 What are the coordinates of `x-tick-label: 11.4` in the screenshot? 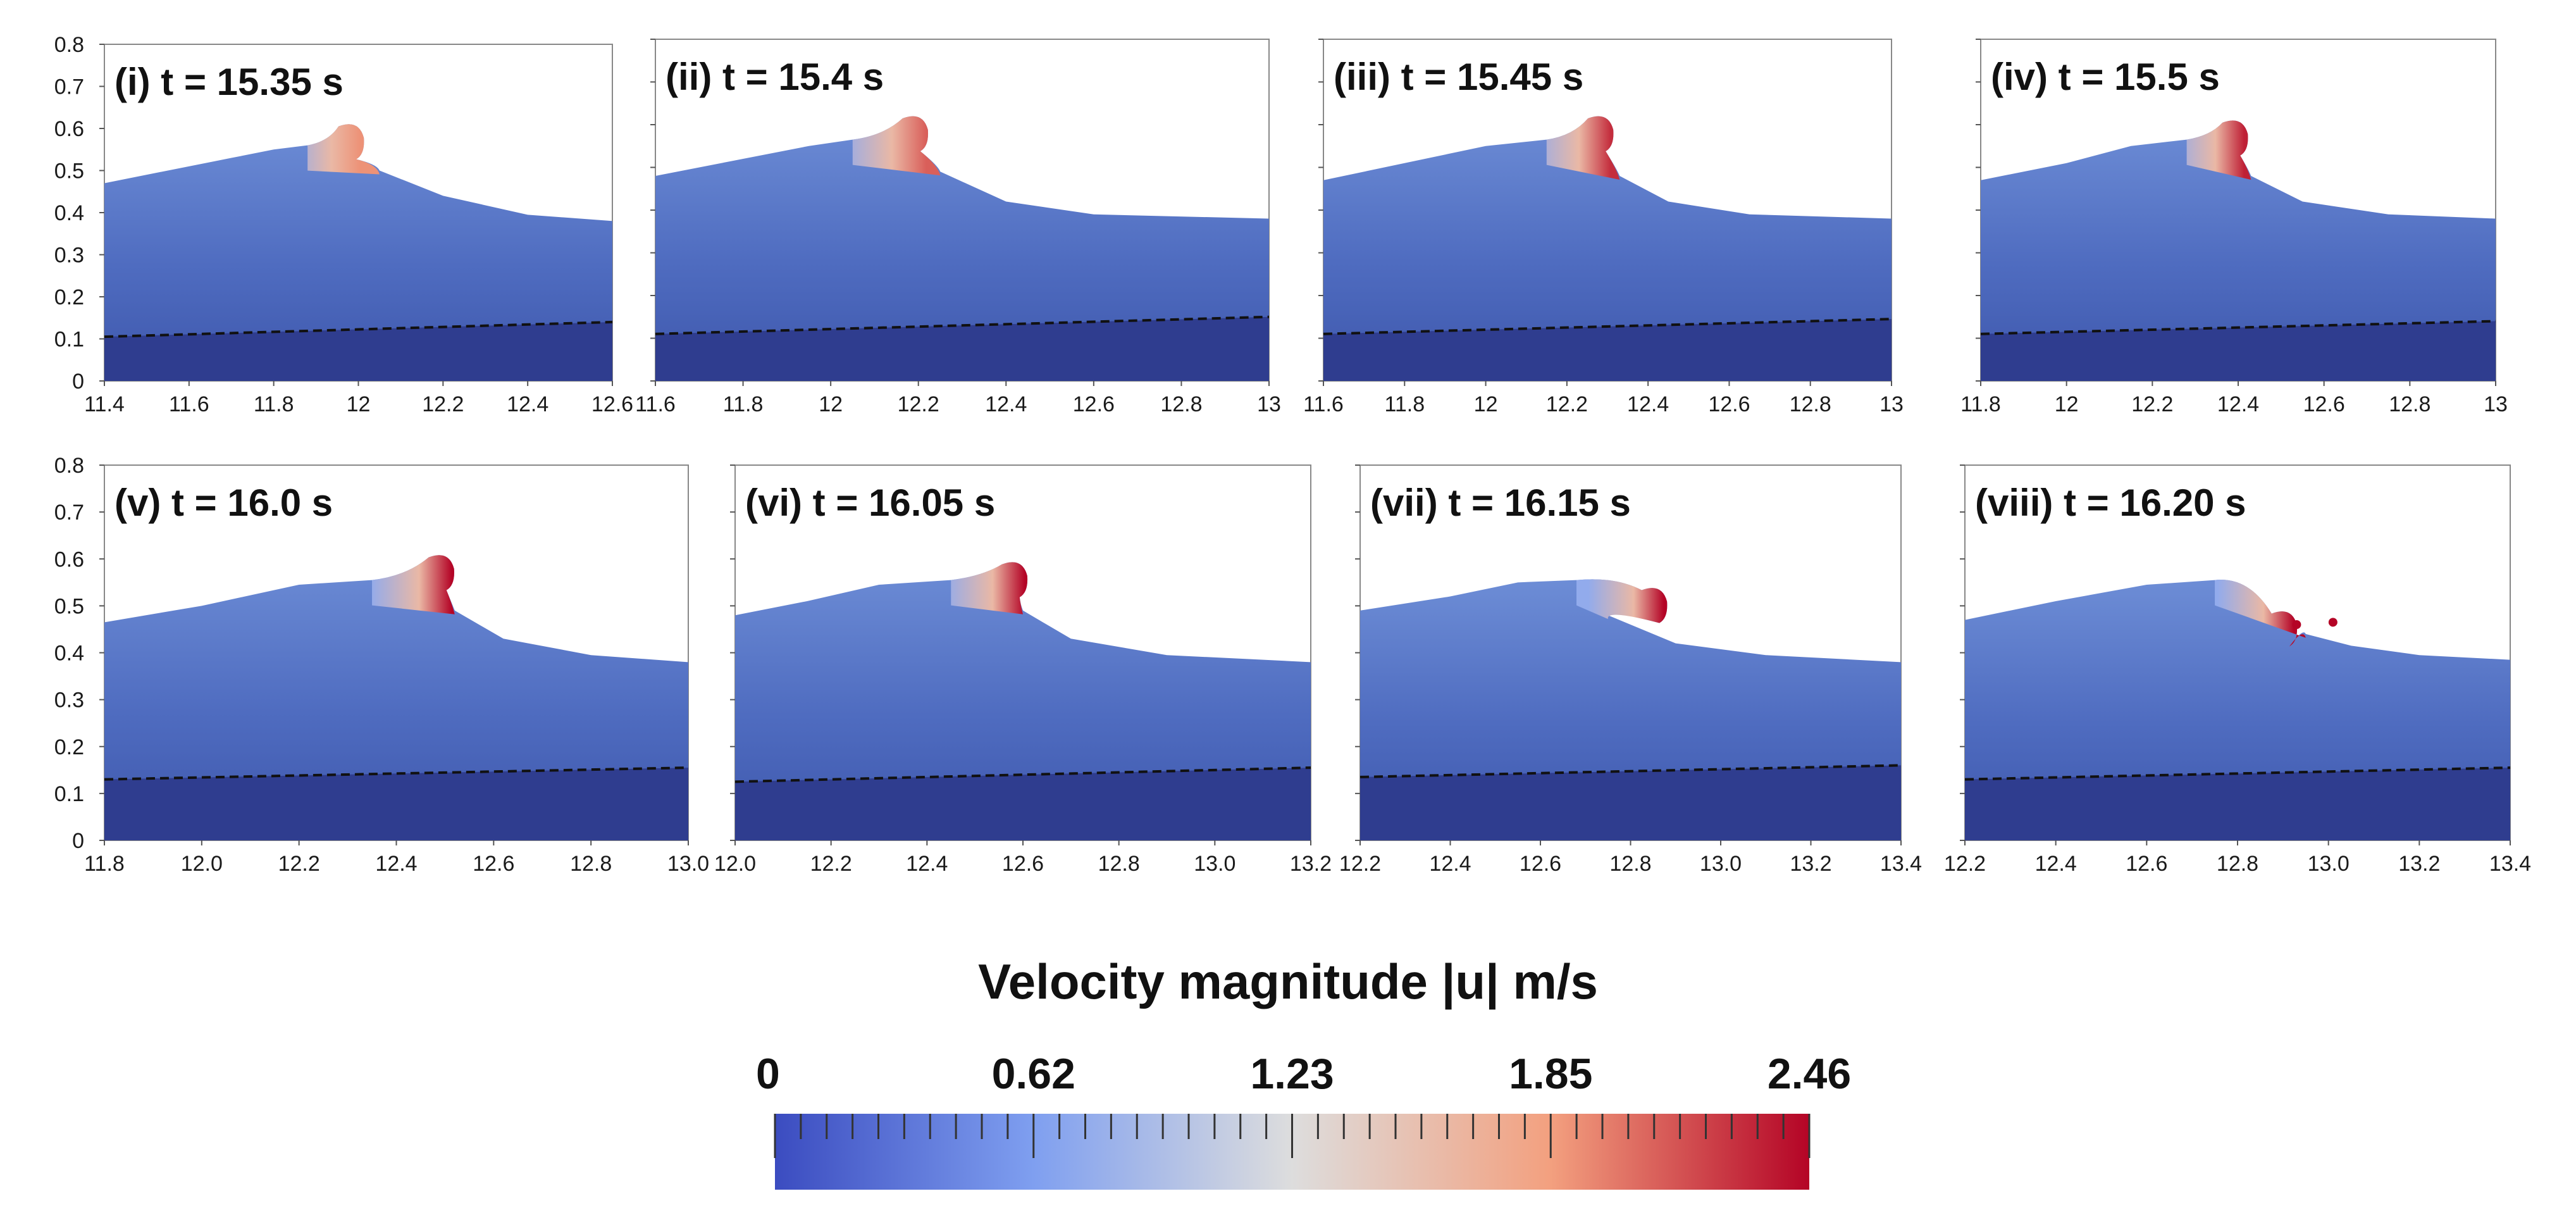 It's located at (105, 404).